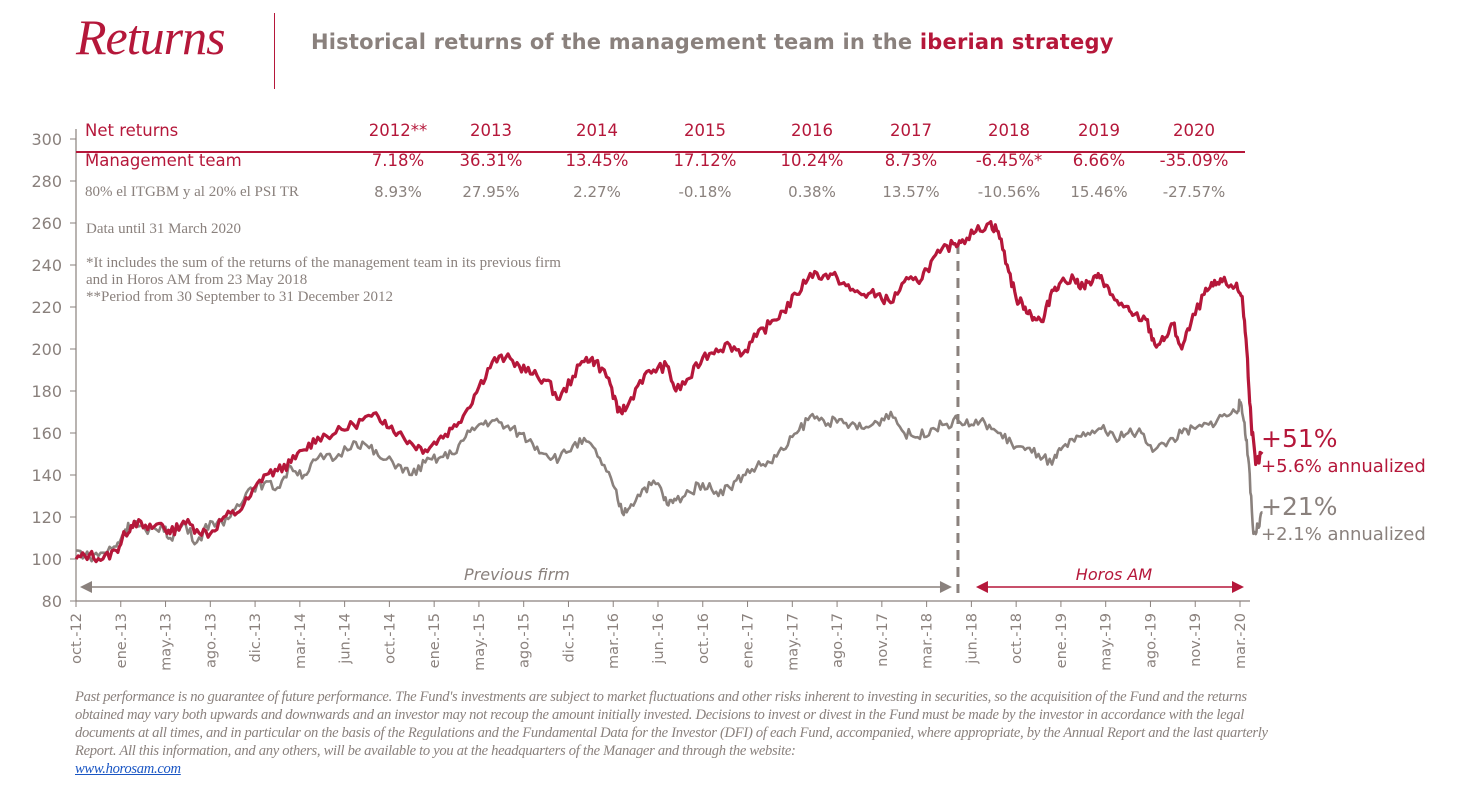  What do you see at coordinates (525, 640) in the screenshot?
I see `x-tick-label: ago.-15` at bounding box center [525, 640].